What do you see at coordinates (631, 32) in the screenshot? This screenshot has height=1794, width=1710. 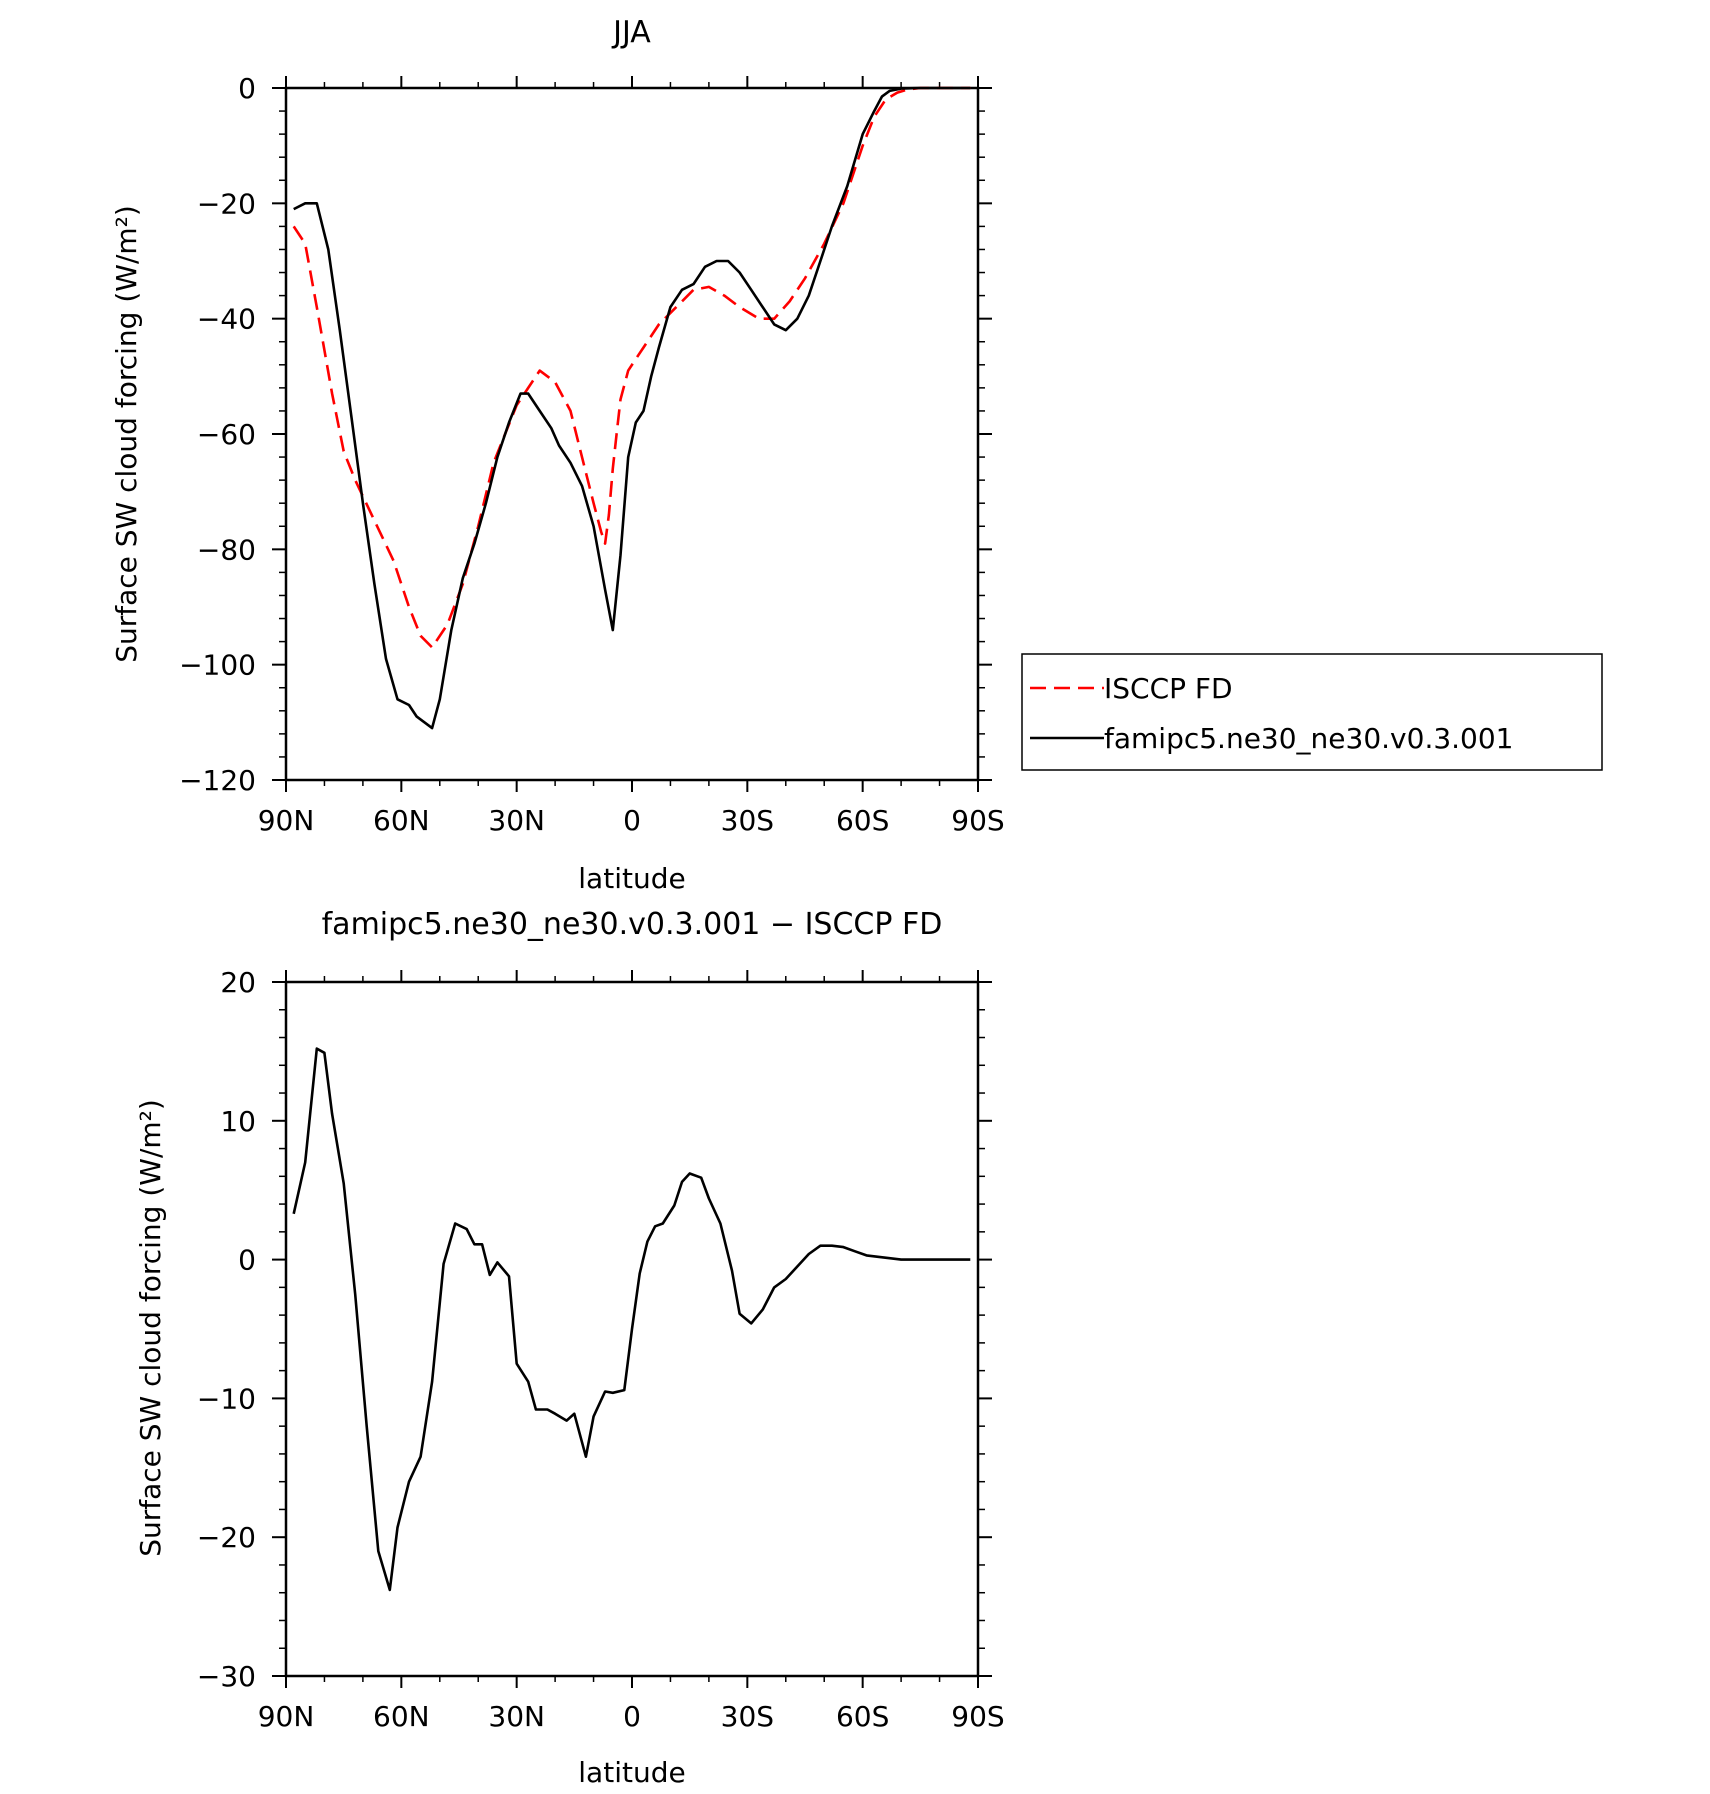 I see `top-chart-title: JJA` at bounding box center [631, 32].